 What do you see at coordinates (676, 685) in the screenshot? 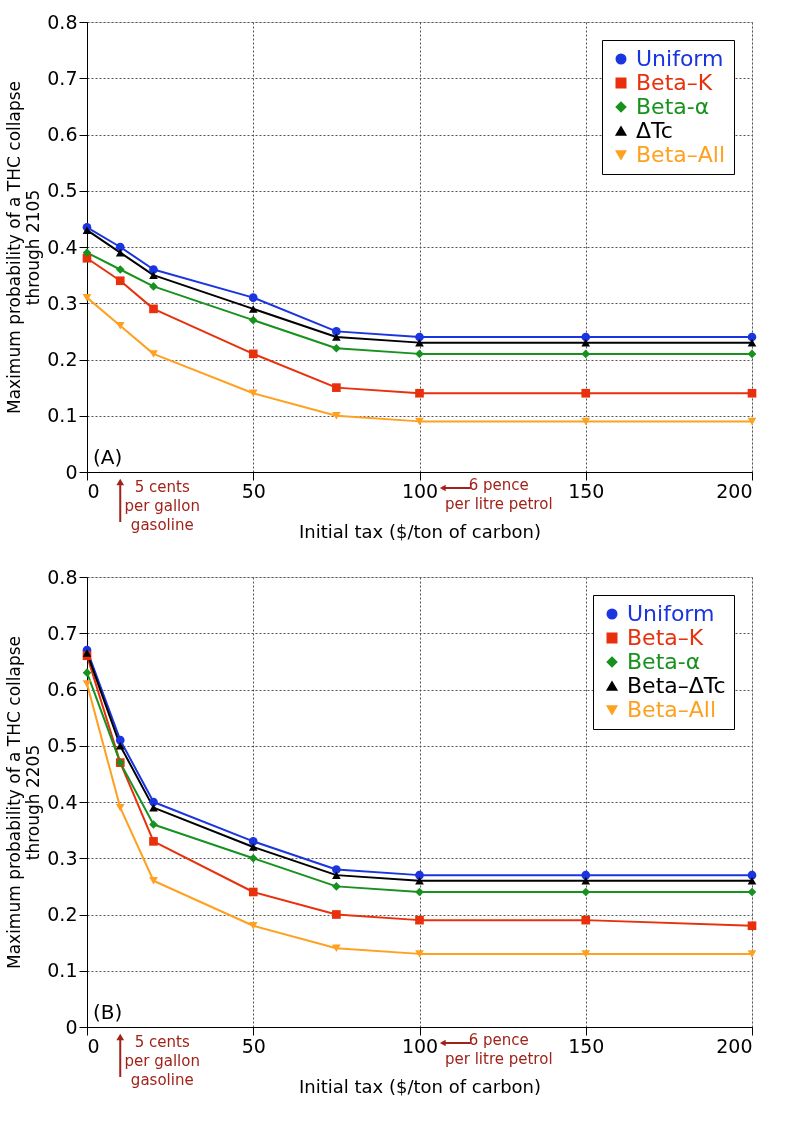
I see `legend-label: Beta–ΔTc` at bounding box center [676, 685].